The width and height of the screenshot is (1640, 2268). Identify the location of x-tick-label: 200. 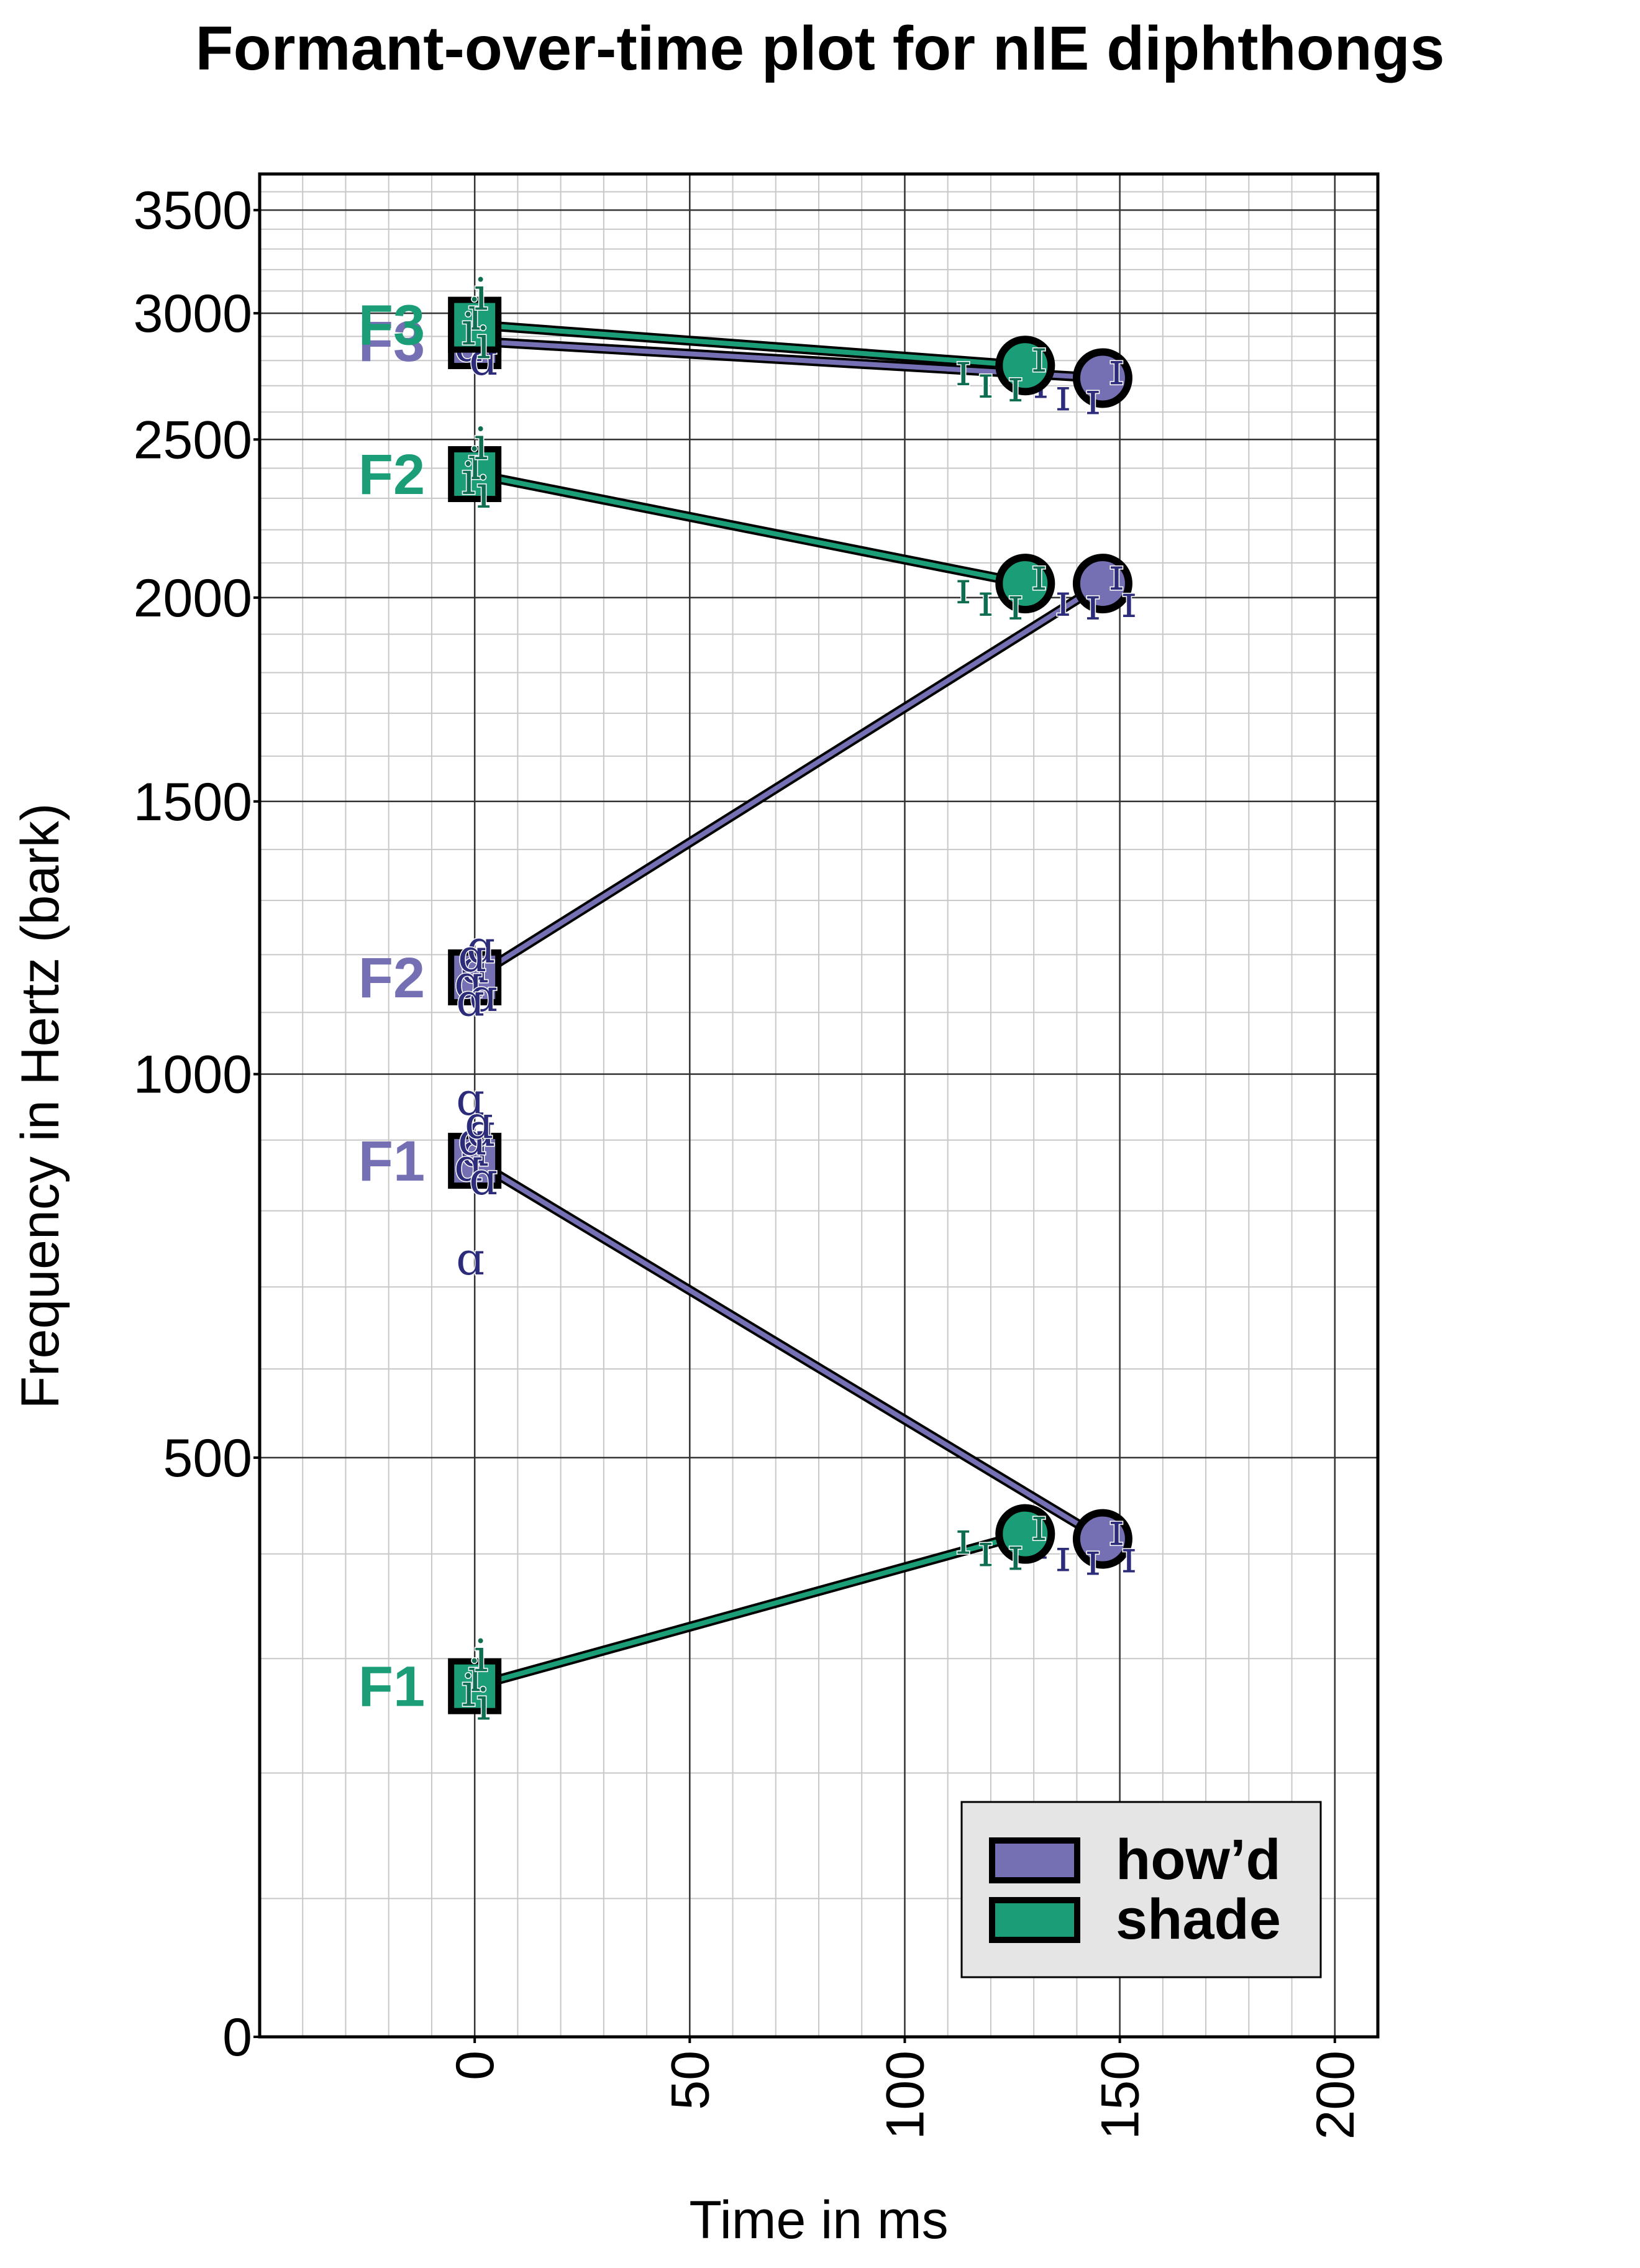
(1335, 2096).